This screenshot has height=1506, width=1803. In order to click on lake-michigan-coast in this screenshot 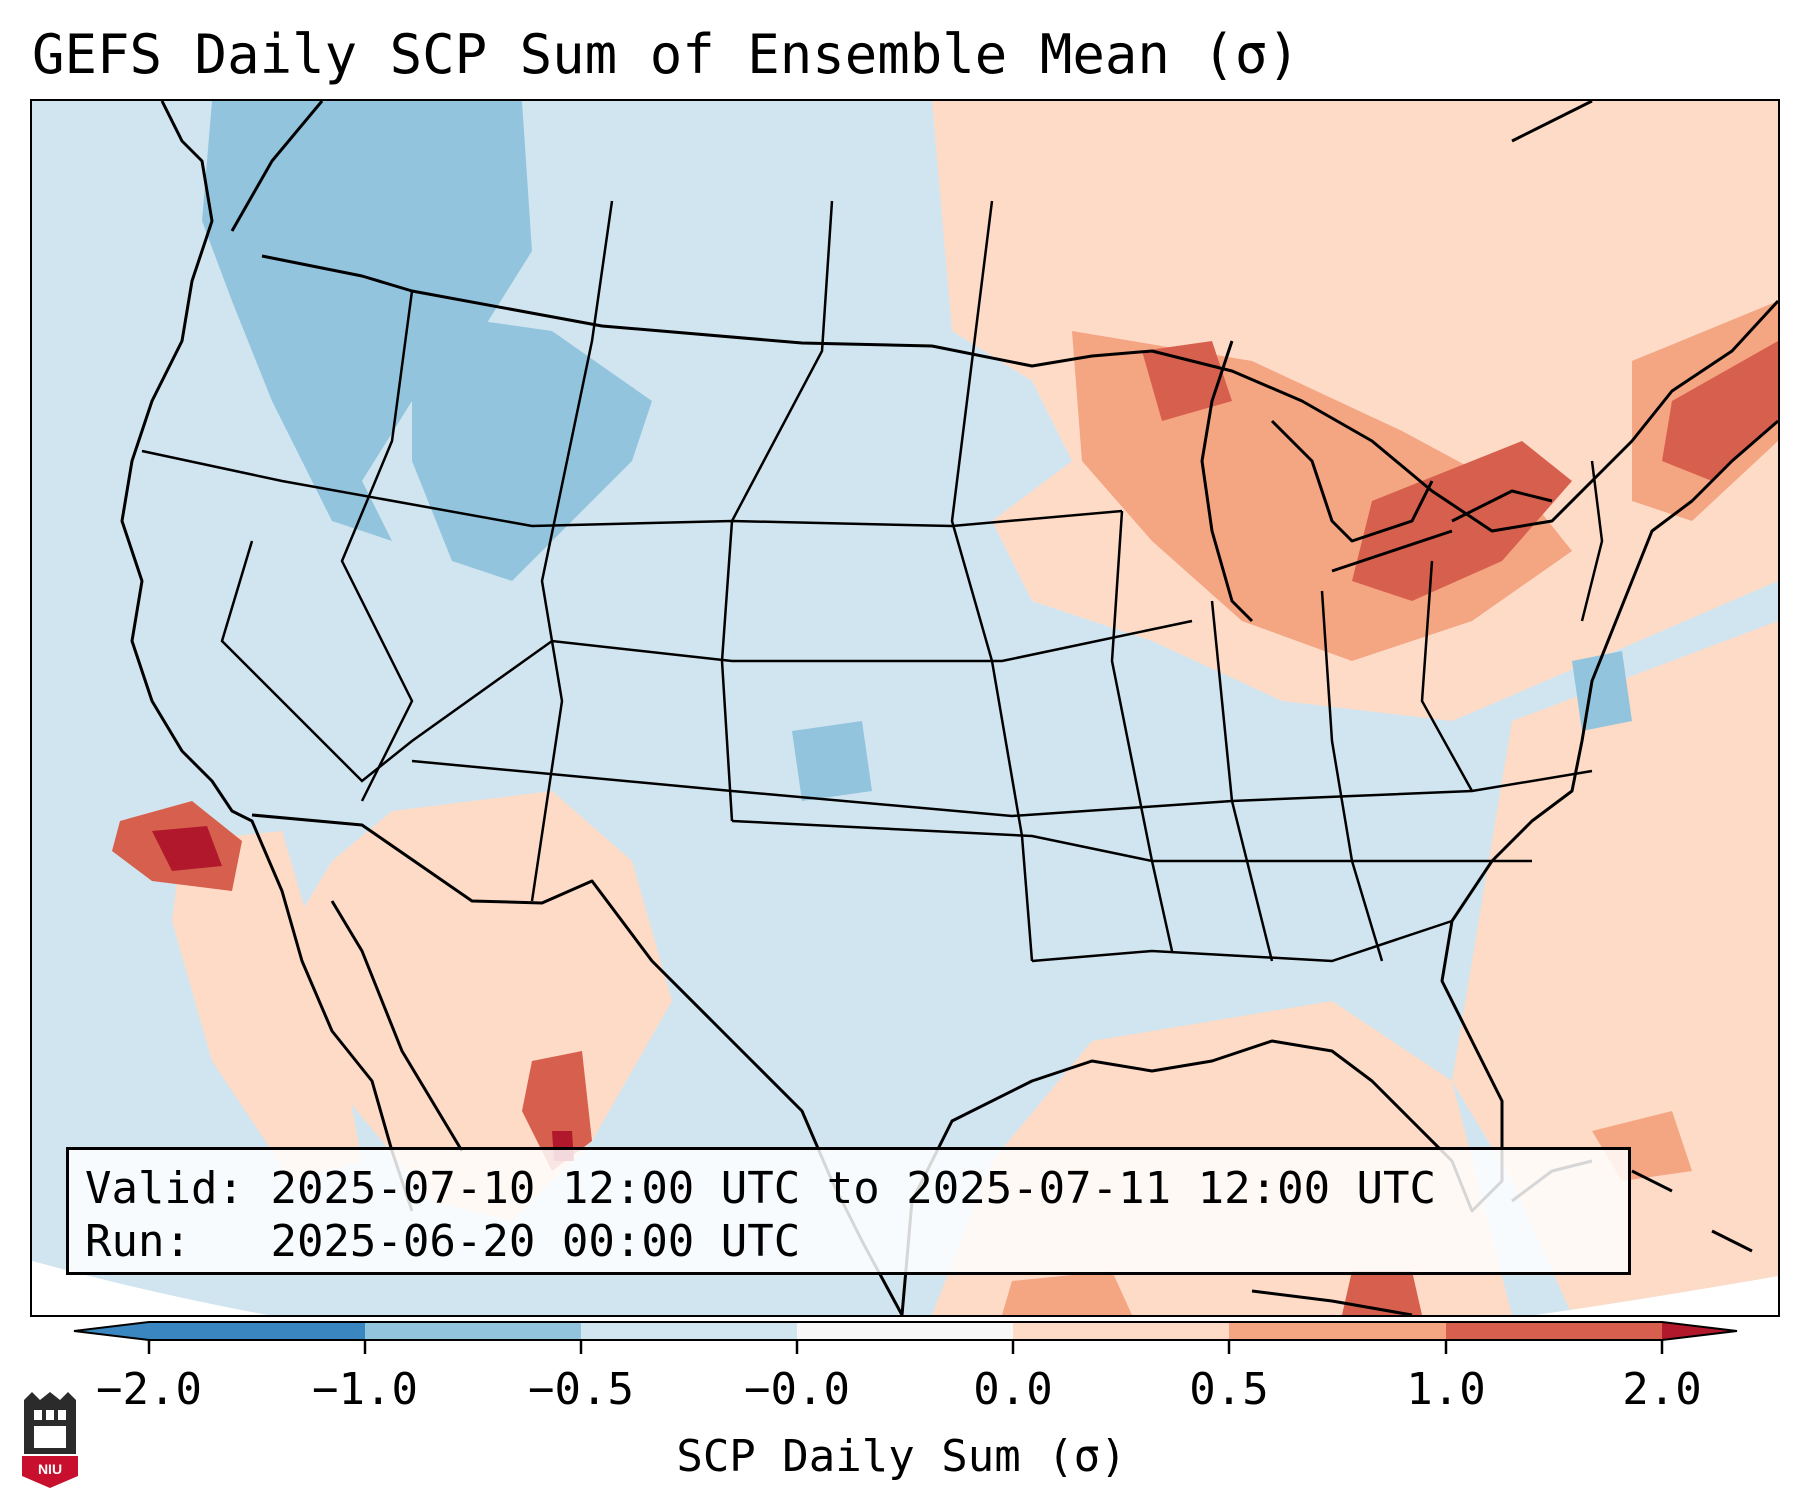, I will do `click(1227, 481)`.